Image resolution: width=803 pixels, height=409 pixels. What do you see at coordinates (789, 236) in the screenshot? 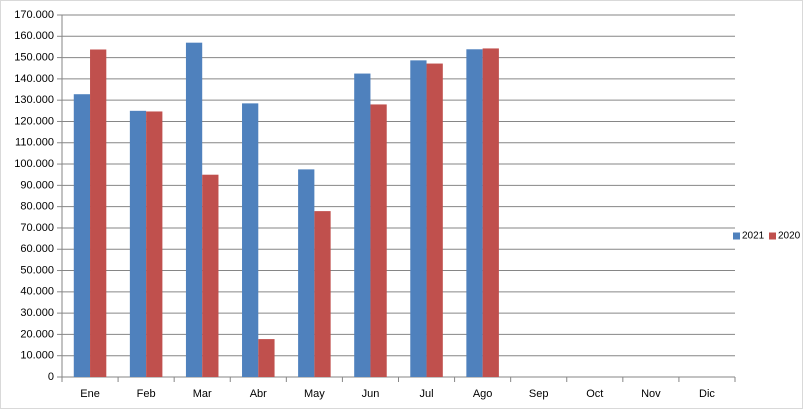
I see `legend-label: 2020` at bounding box center [789, 236].